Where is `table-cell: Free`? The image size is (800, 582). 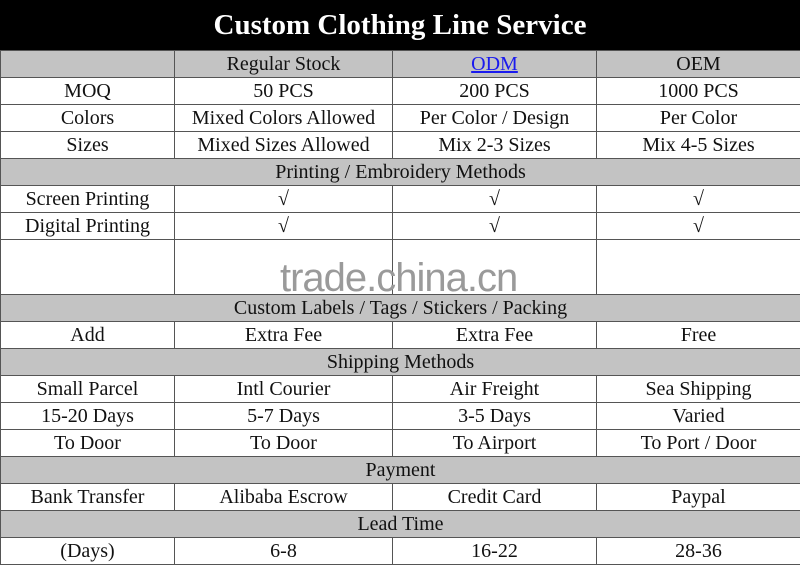 table-cell: Free is located at coordinates (698, 335).